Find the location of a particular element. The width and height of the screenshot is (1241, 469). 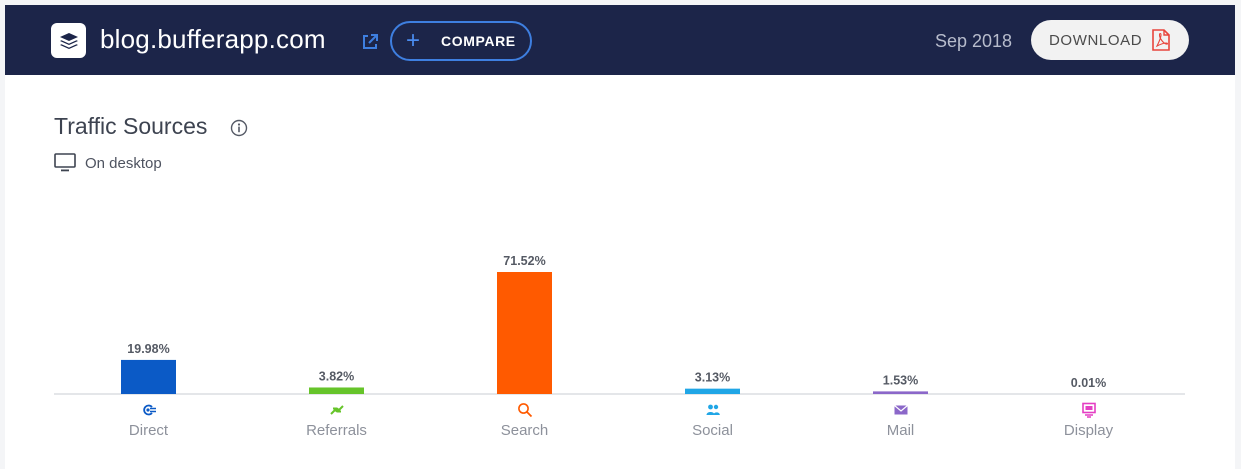

mail-icon is located at coordinates (901, 410).